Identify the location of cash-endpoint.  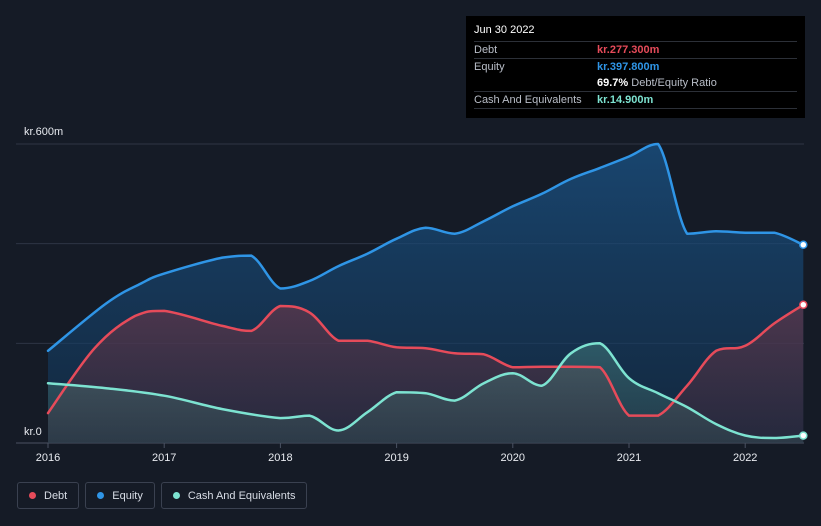
(803, 435).